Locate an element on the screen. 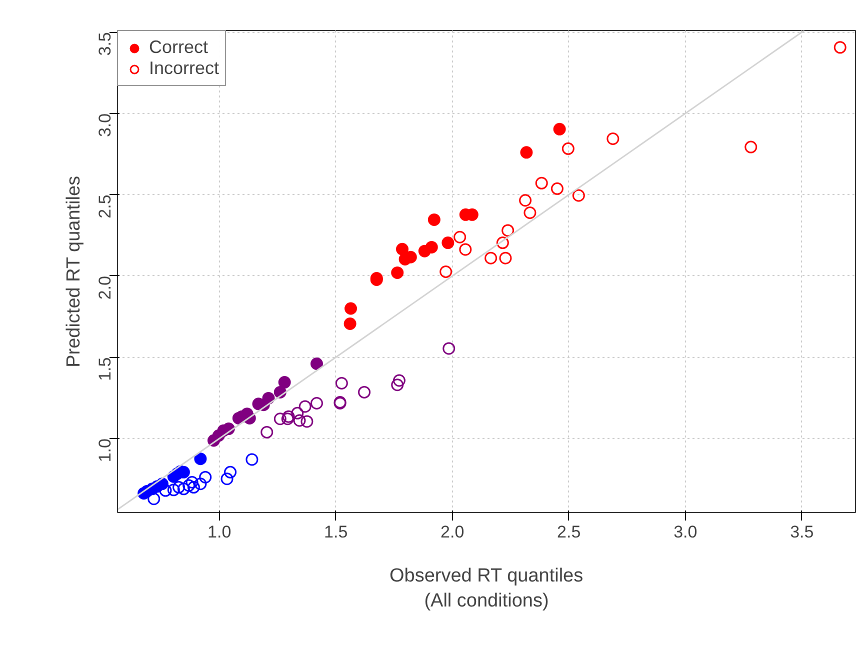  legend-label: Incorrect is located at coordinates (184, 68).